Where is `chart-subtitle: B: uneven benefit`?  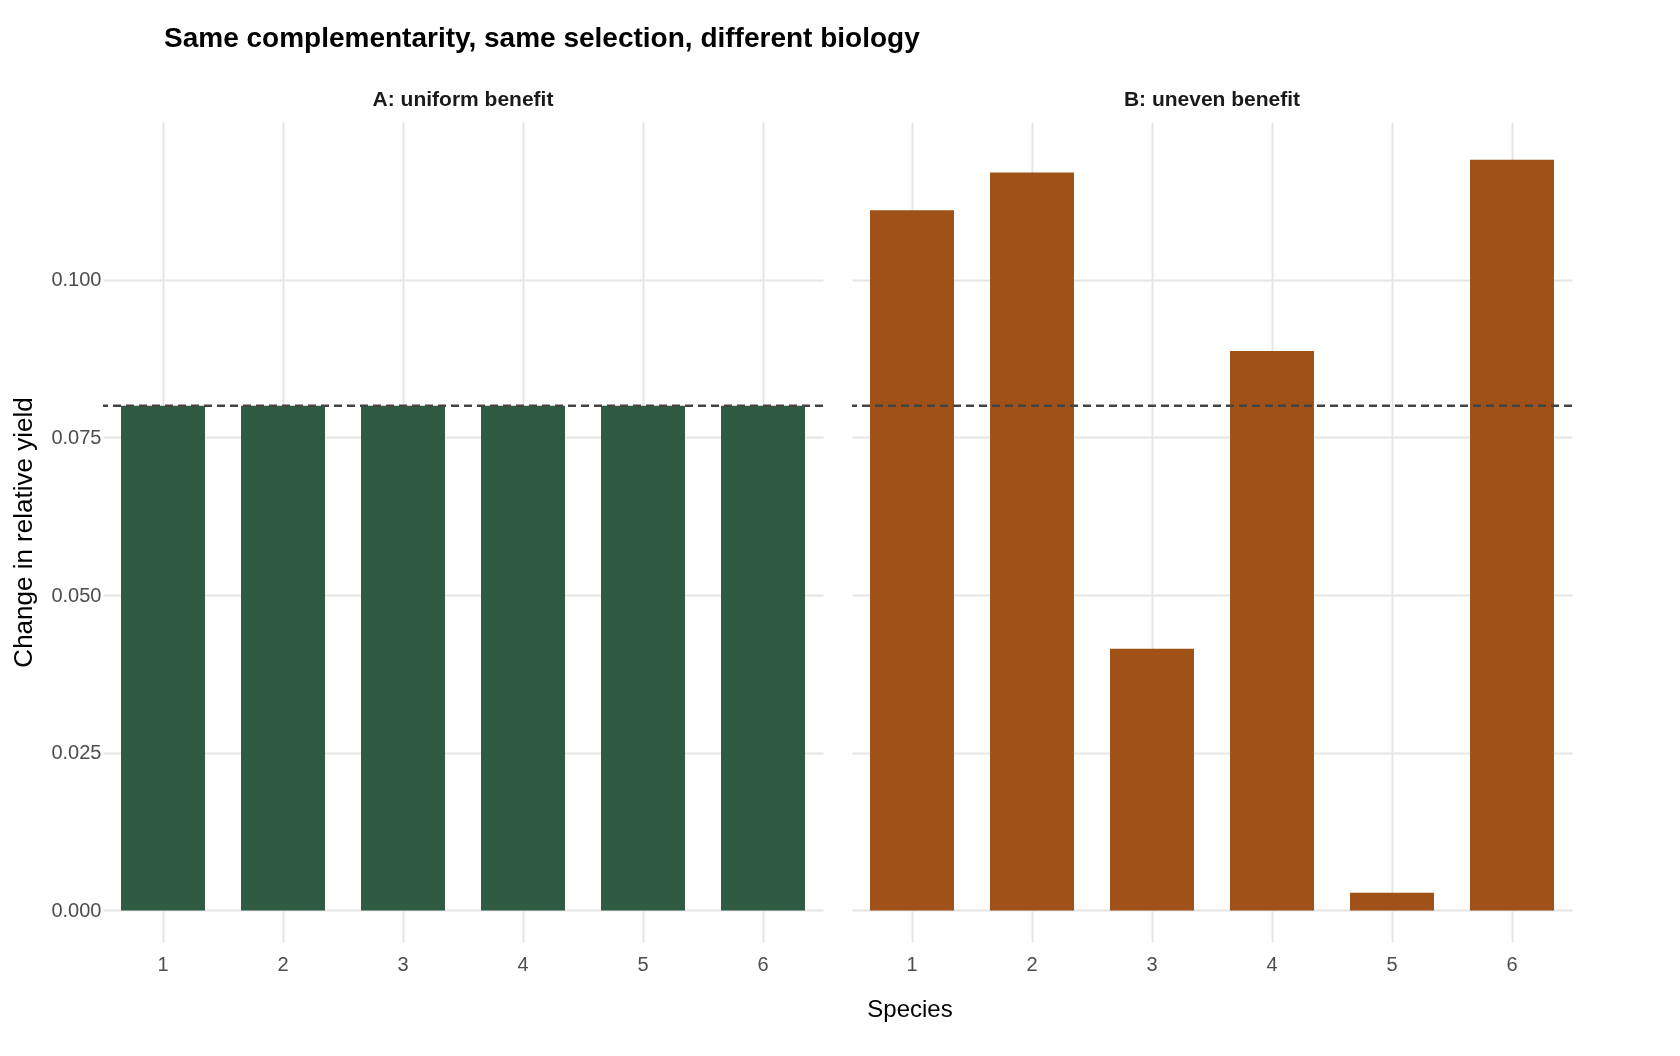
chart-subtitle: B: uneven benefit is located at coordinates (1212, 98).